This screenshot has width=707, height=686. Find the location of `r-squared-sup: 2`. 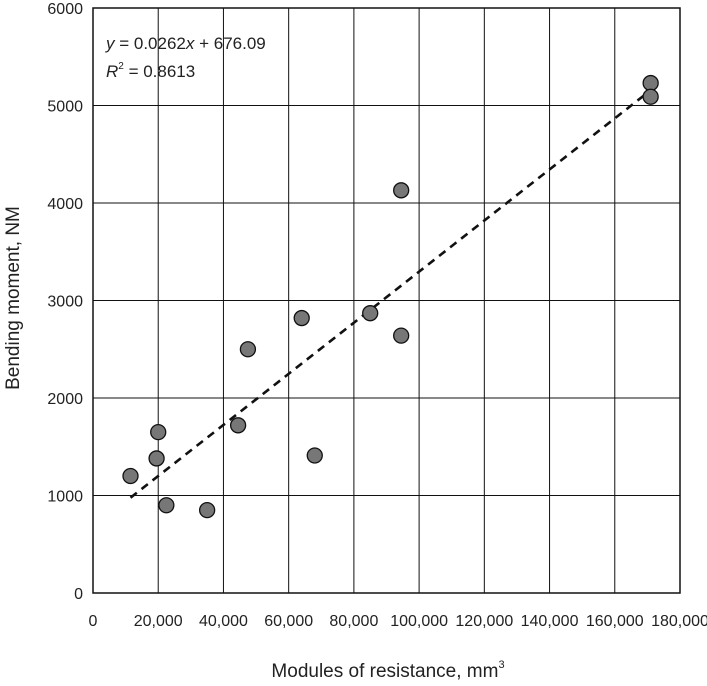

r-squared-sup: 2 is located at coordinates (121, 66).